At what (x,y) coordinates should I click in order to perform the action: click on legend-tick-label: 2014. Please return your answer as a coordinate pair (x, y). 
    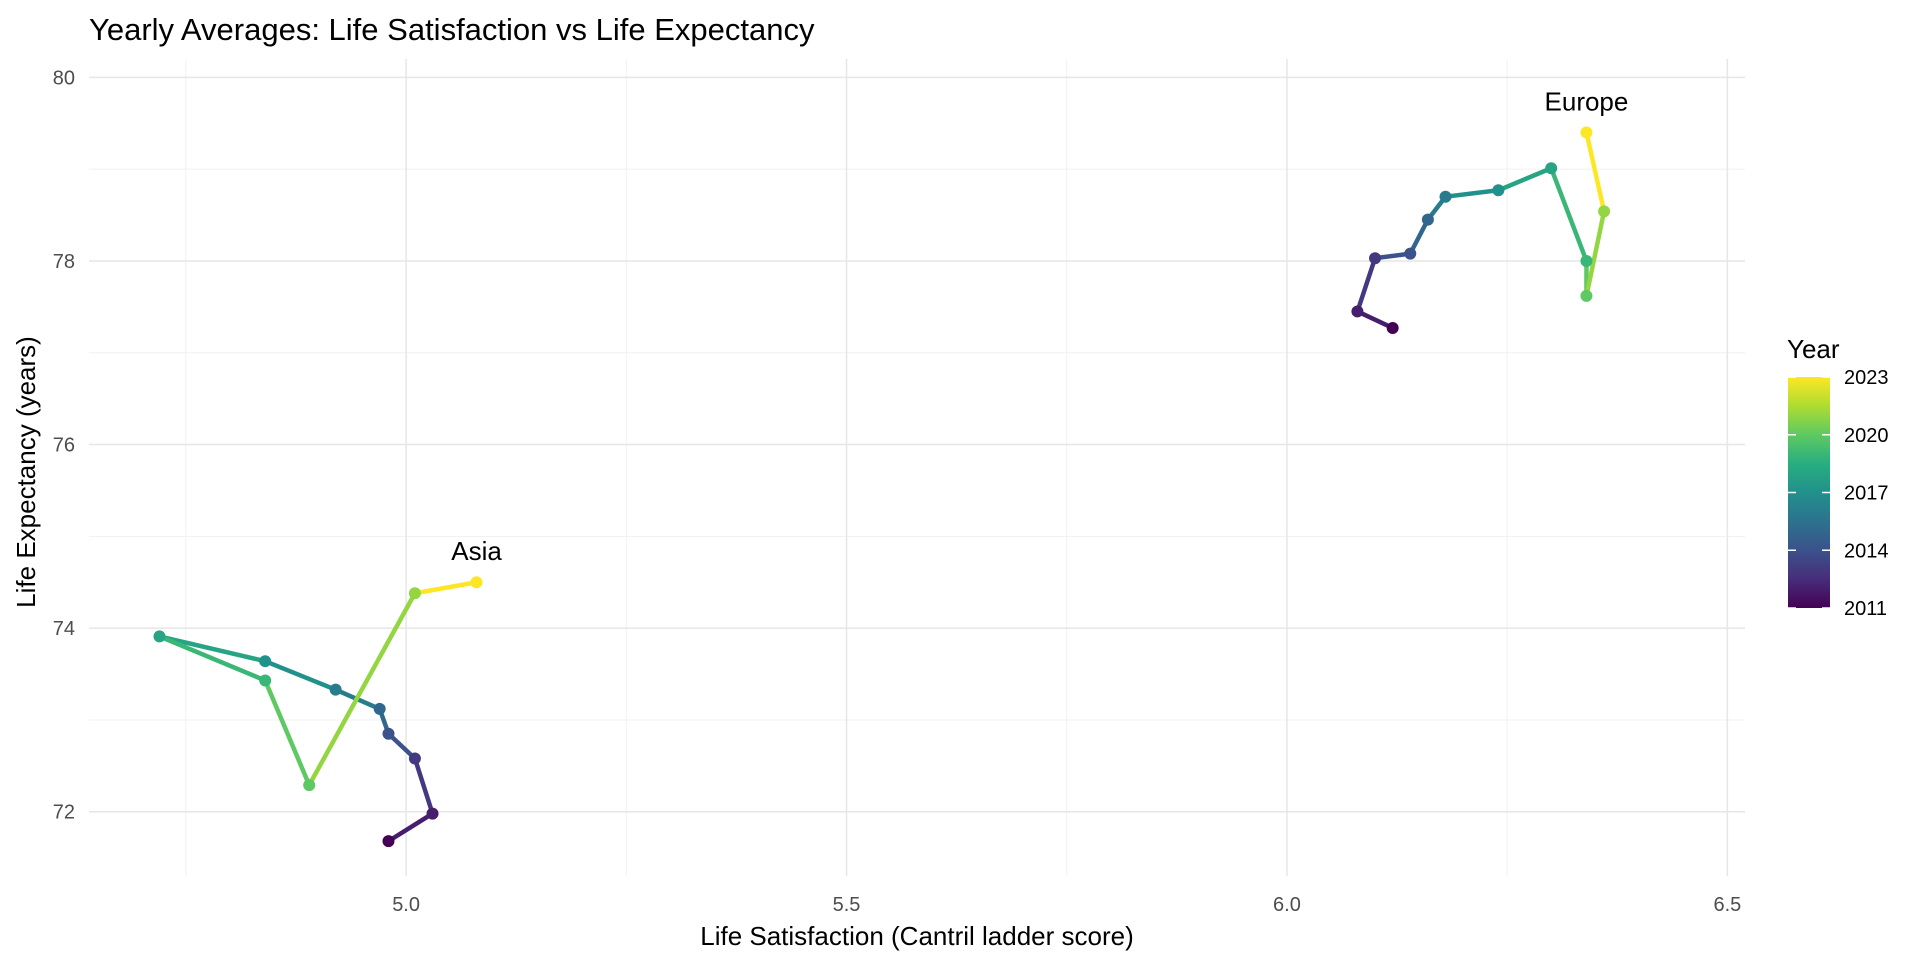
    Looking at the image, I should click on (1866, 551).